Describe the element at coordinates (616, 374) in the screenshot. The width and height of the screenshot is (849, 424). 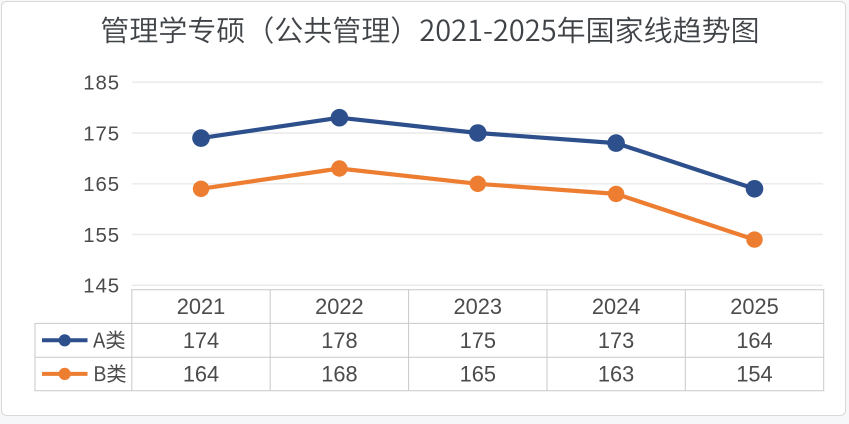
I see `svg-text: 163` at that location.